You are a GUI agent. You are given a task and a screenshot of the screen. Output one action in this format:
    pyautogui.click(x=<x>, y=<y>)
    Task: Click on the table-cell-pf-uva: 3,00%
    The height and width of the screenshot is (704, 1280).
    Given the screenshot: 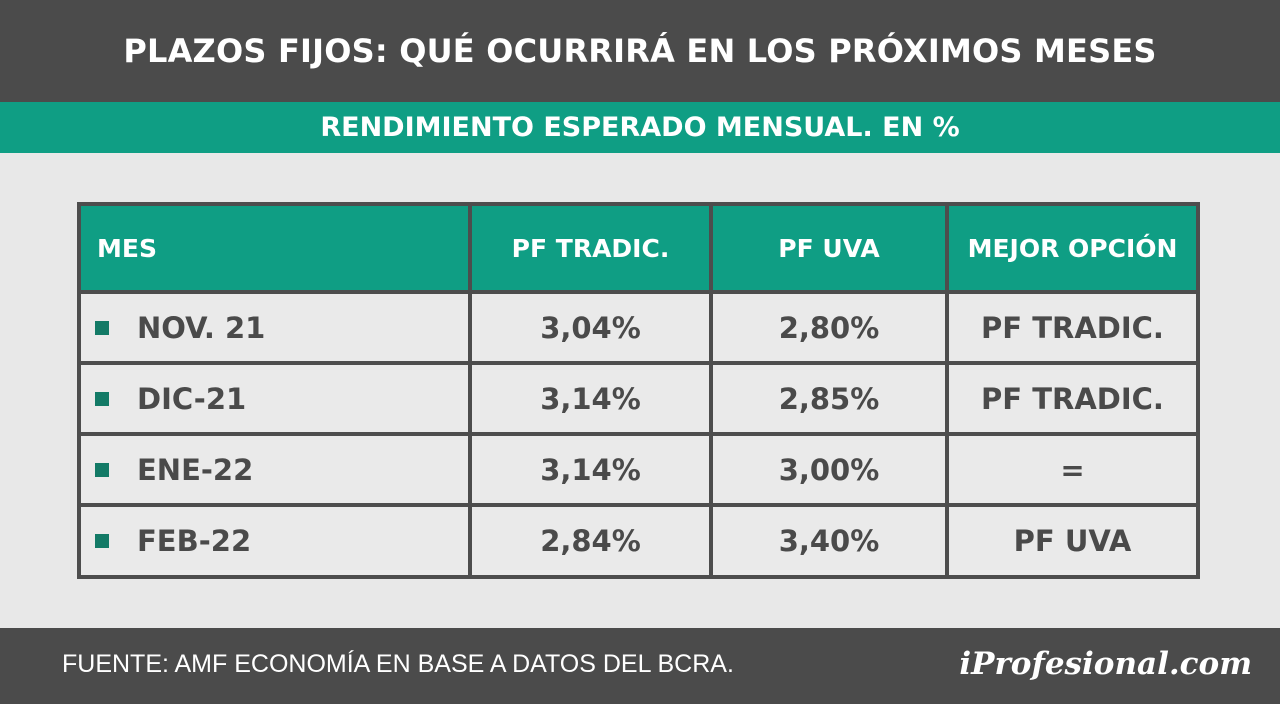 What is the action you would take?
    pyautogui.click(x=829, y=469)
    